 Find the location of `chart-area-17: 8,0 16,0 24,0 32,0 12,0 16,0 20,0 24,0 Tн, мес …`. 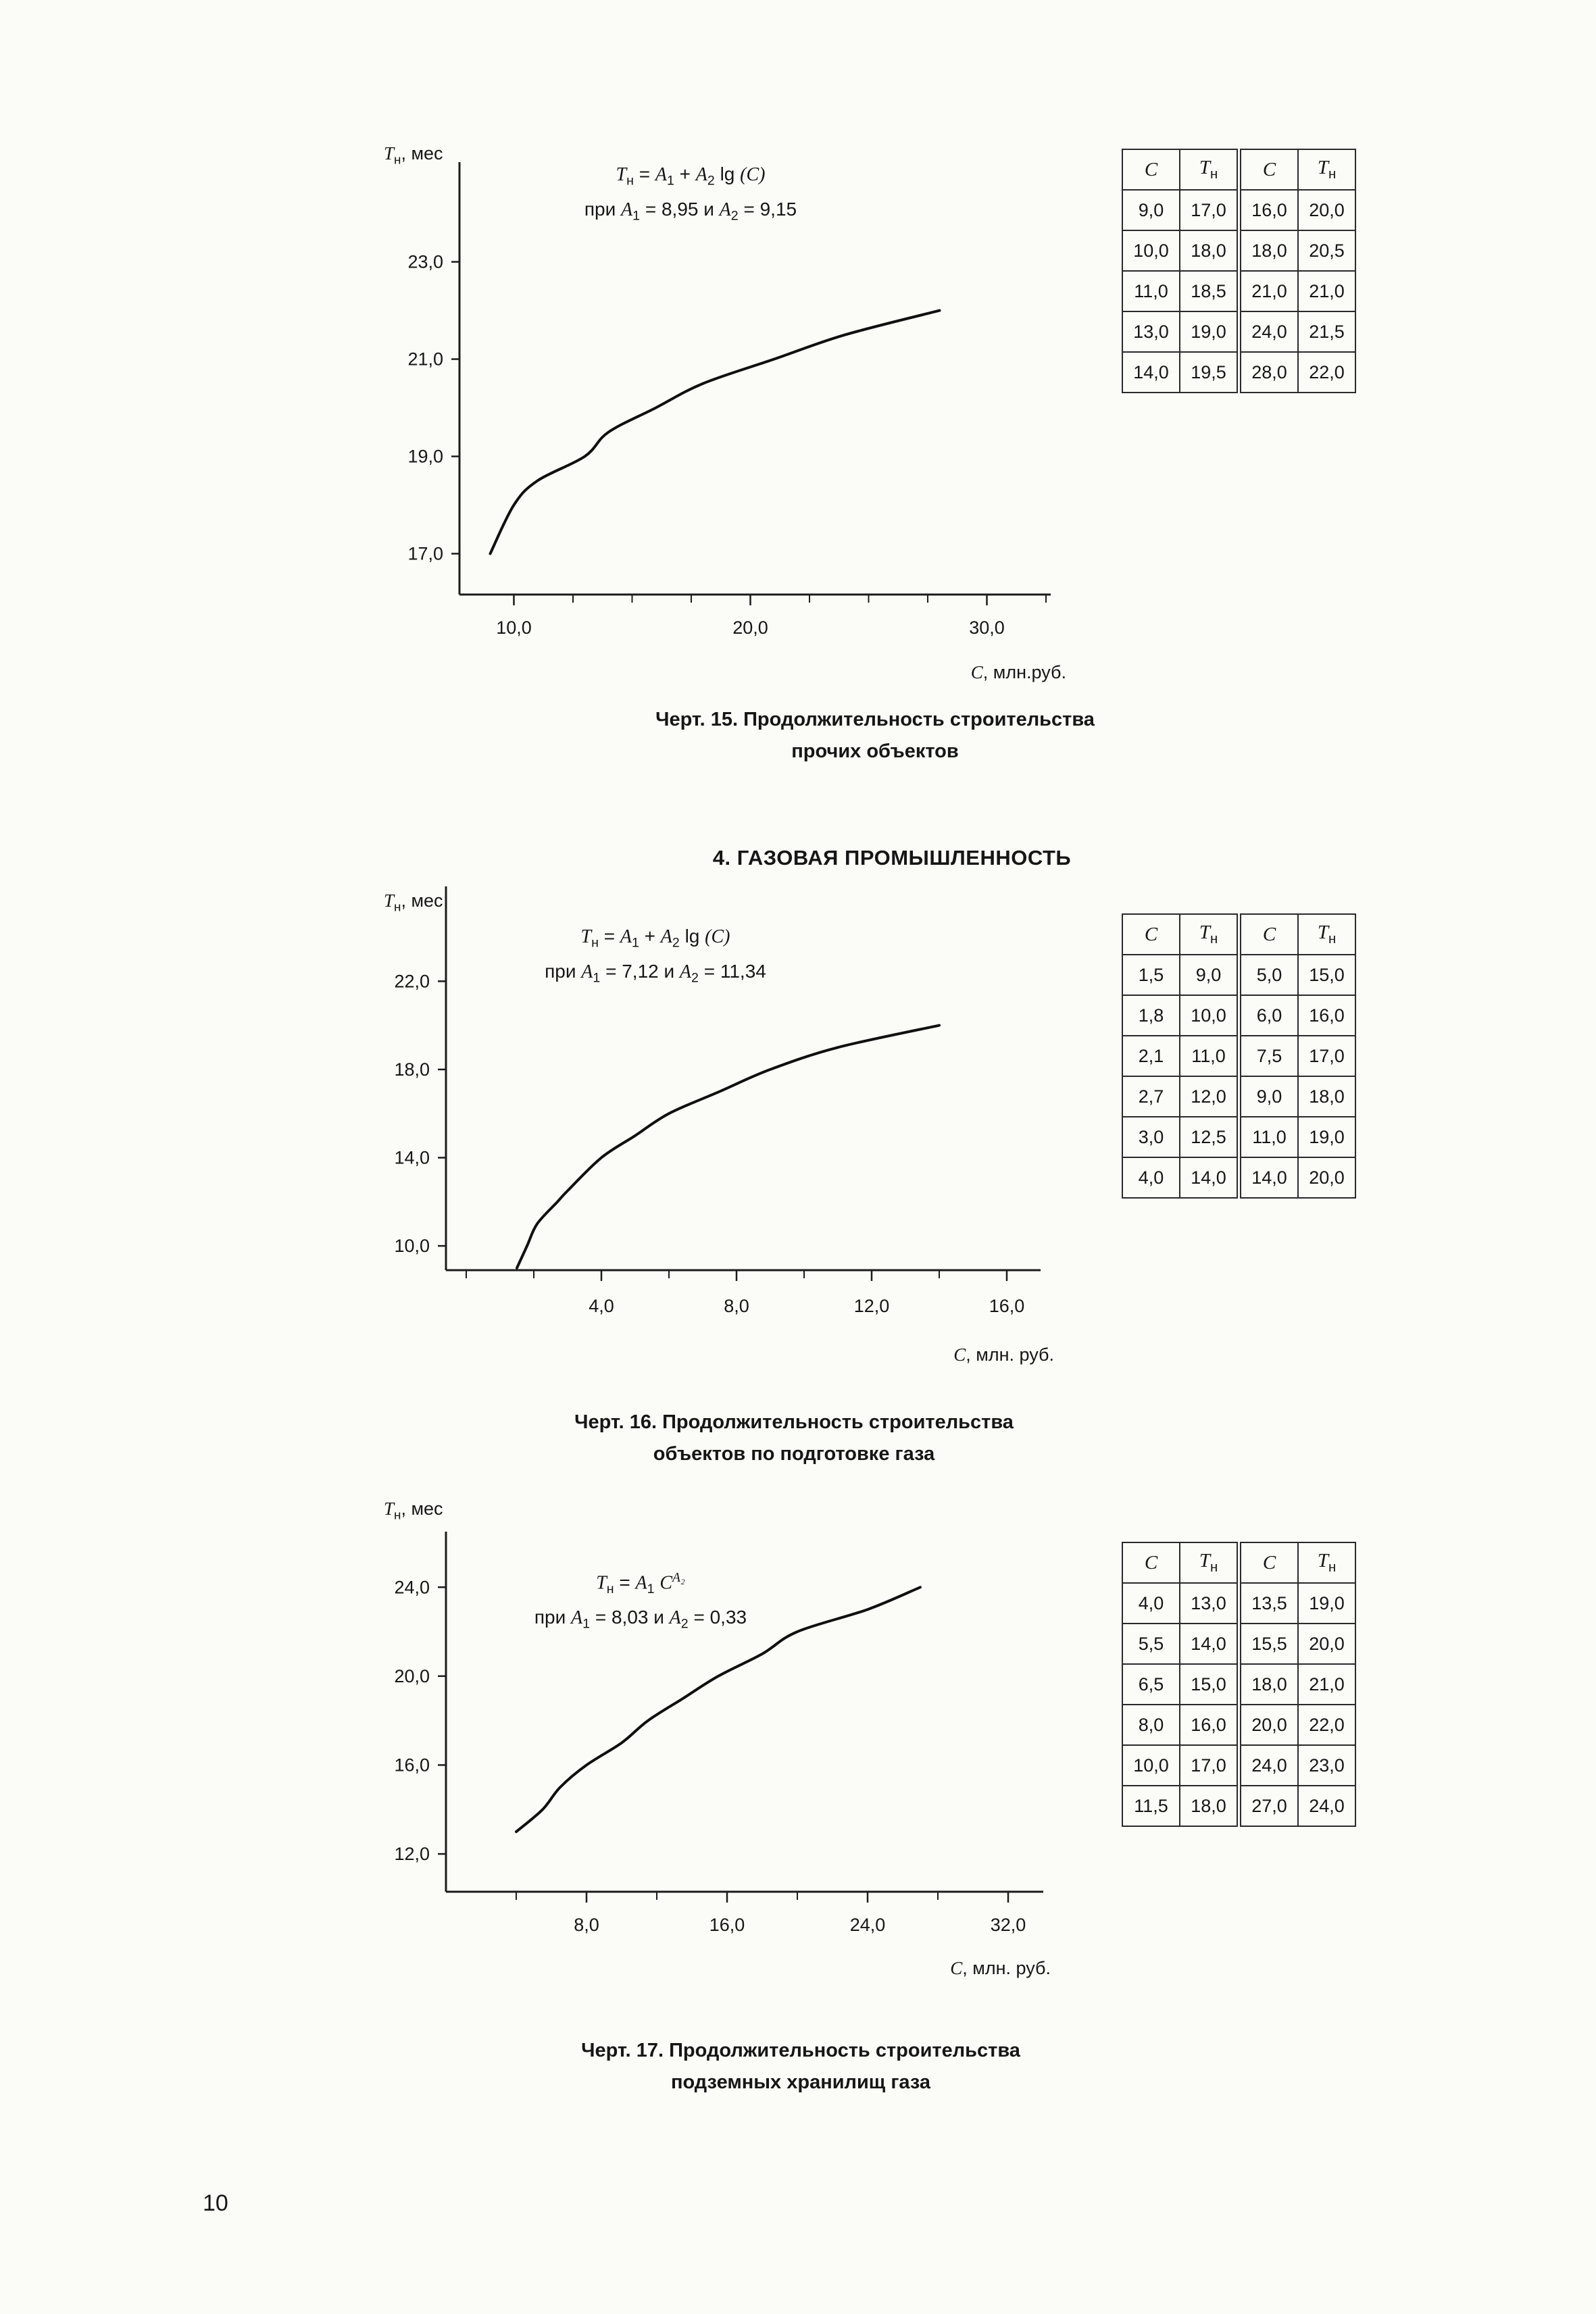

chart-area-17: 8,0 16,0 24,0 32,0 12,0 16,0 20,0 24,0 Tн, мес … is located at coordinates (723, 1730).